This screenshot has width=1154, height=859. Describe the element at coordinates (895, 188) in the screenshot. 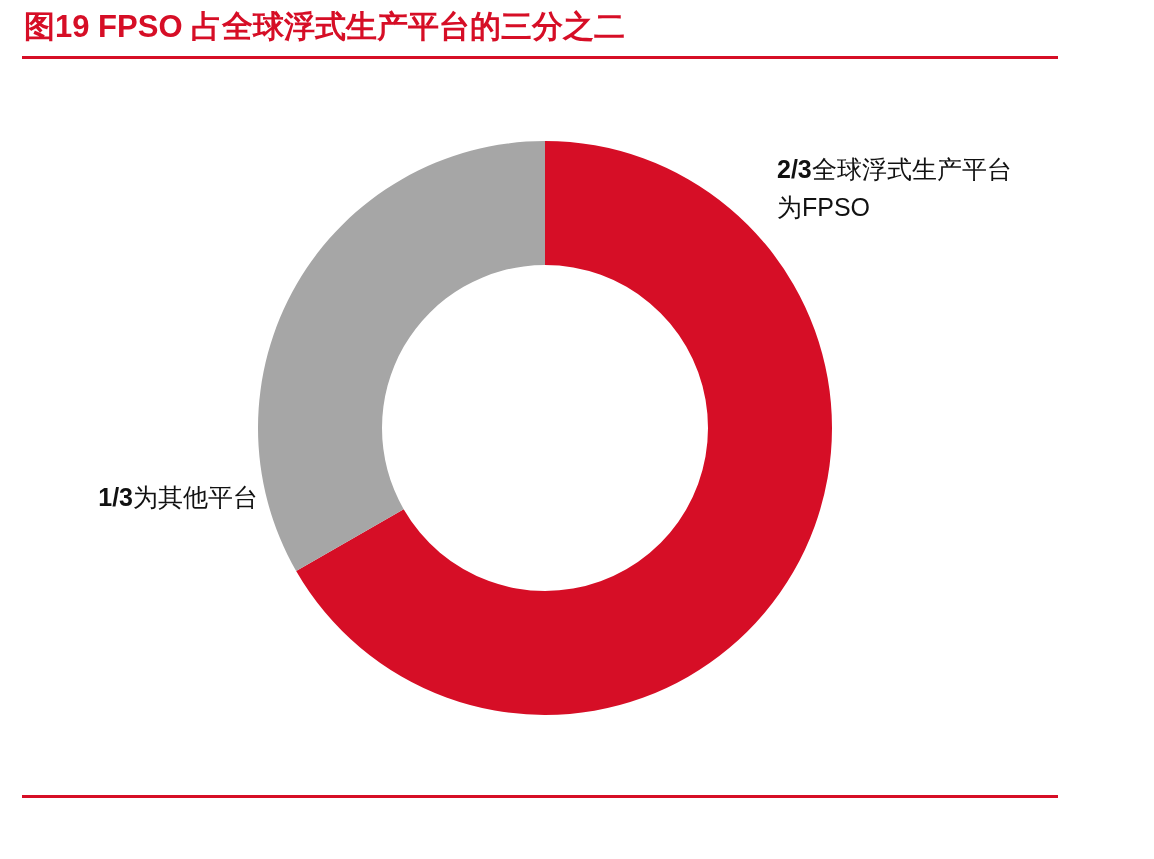

I see `slice-label: 2/3全球浮式生产平台为FPSO` at that location.